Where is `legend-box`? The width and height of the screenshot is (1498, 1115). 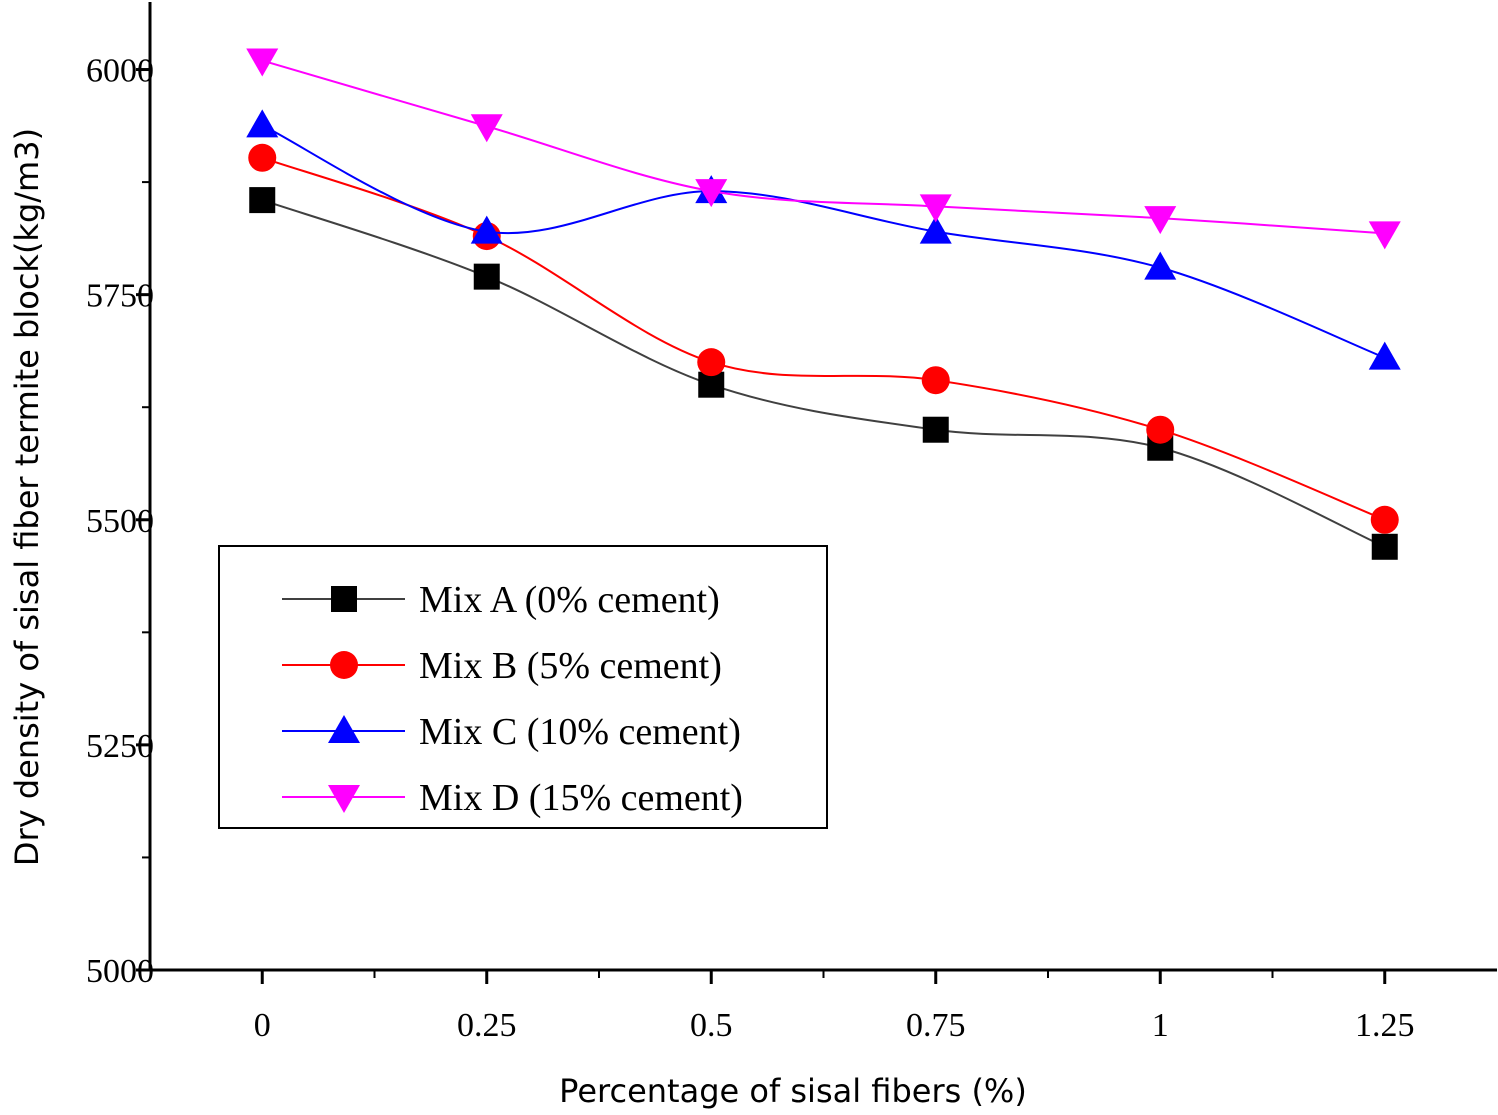 legend-box is located at coordinates (523, 687).